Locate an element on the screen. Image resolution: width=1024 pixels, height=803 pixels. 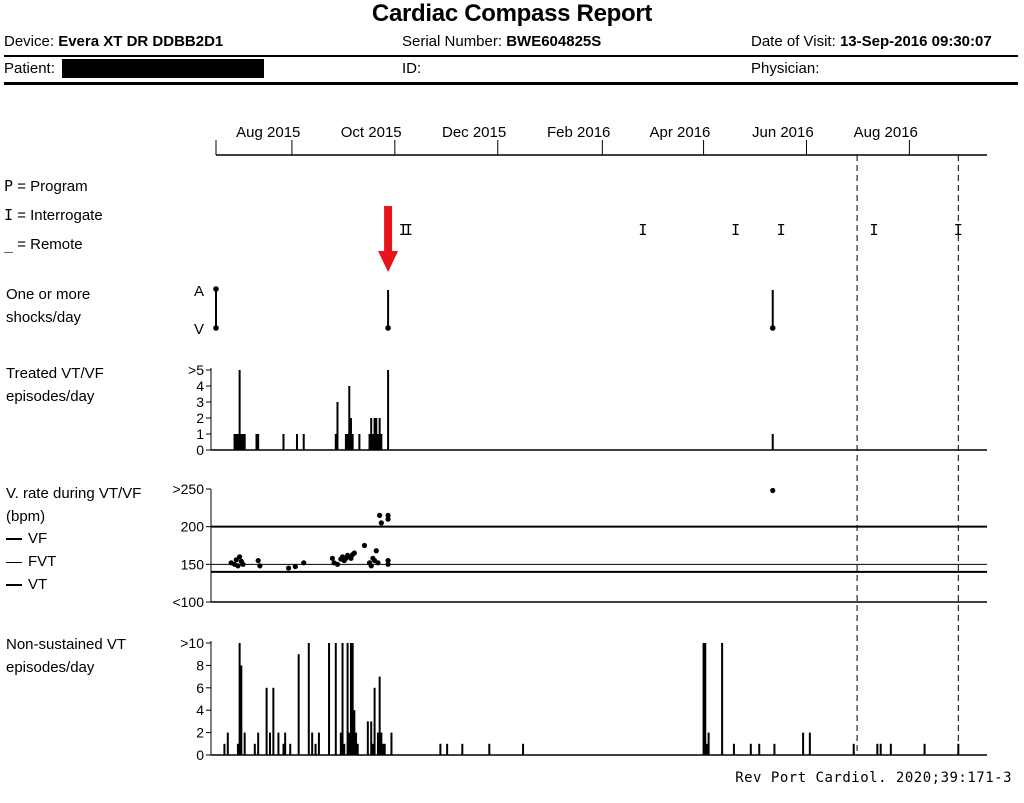
treated-y-label-4: 4 is located at coordinates (200, 386).